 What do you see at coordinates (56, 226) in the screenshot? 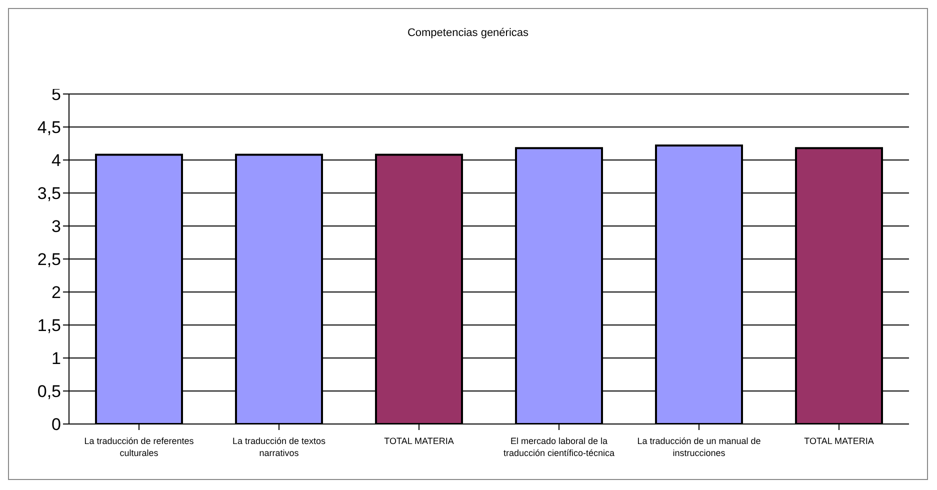
I see `y-tick-label: 3` at bounding box center [56, 226].